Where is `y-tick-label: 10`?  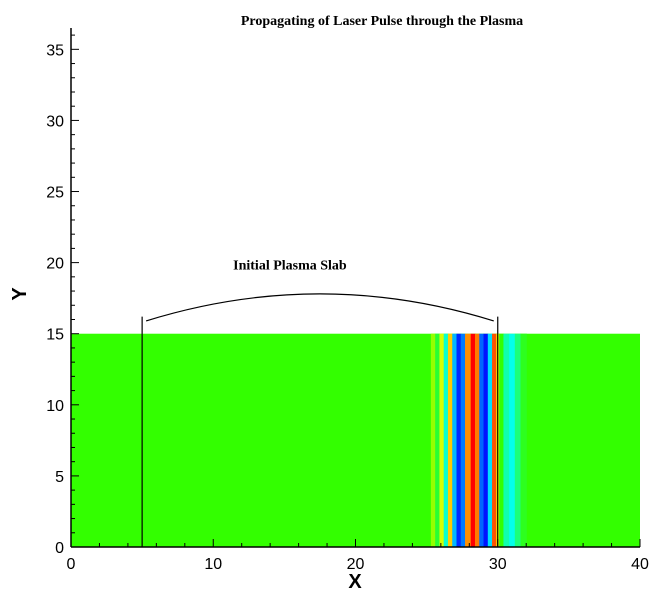
y-tick-label: 10 is located at coordinates (55, 406).